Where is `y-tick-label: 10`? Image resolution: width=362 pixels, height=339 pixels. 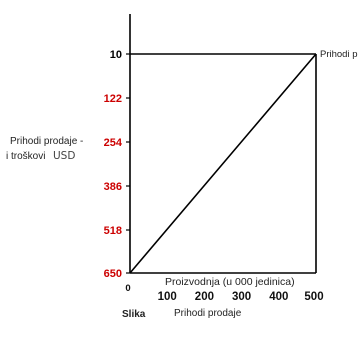 y-tick-label: 10 is located at coordinates (116, 55).